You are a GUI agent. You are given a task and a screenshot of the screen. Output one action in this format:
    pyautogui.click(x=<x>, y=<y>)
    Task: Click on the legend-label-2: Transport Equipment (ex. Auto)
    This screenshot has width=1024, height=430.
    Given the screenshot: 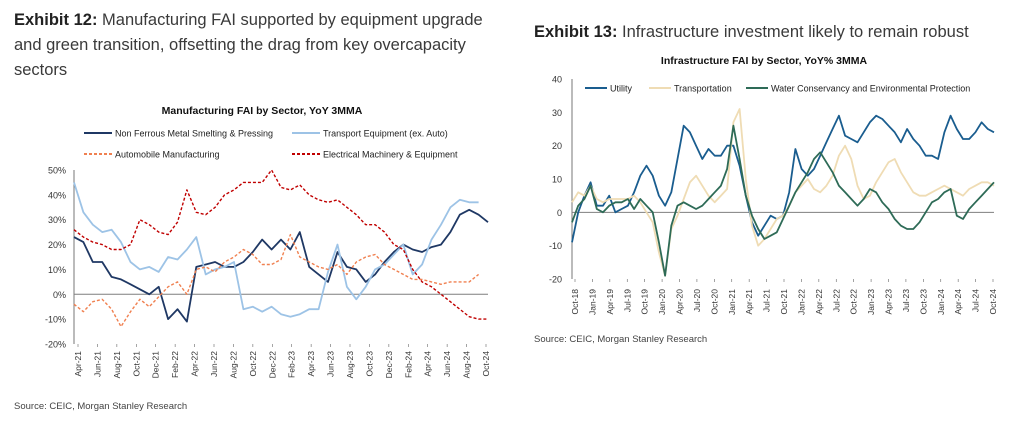 What is the action you would take?
    pyautogui.click(x=385, y=134)
    